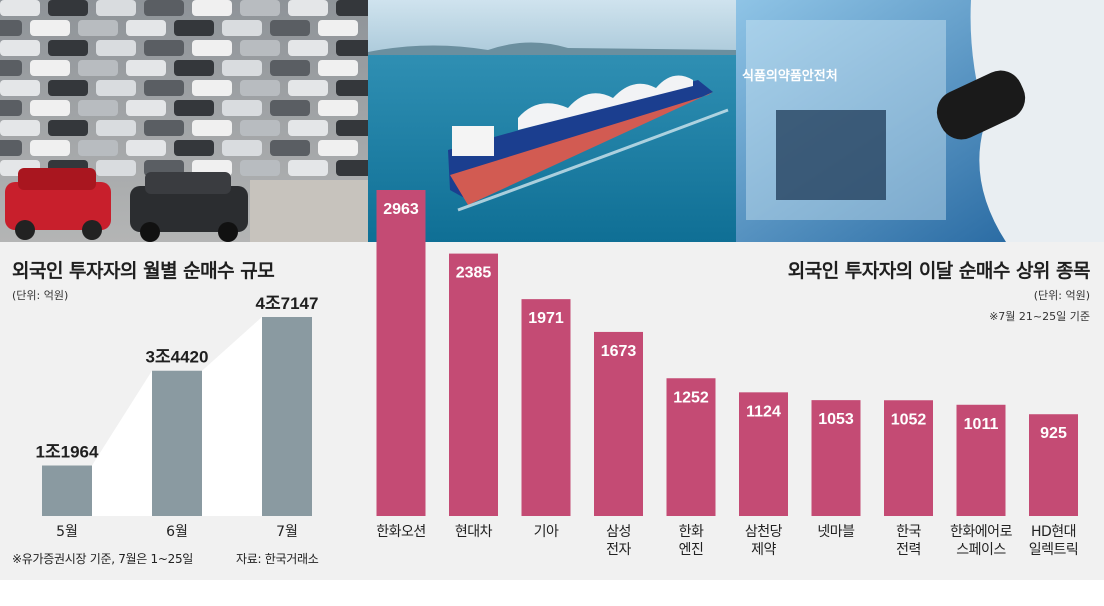  What do you see at coordinates (287, 303) in the screenshot?
I see `data-label-3: 4조7147` at bounding box center [287, 303].